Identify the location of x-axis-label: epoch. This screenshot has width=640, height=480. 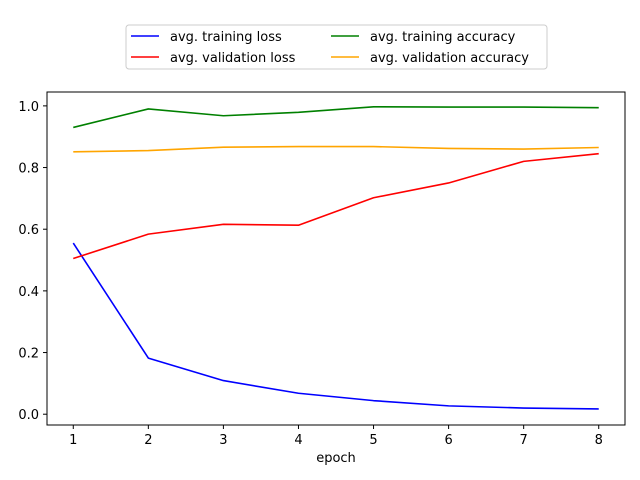
(336, 458).